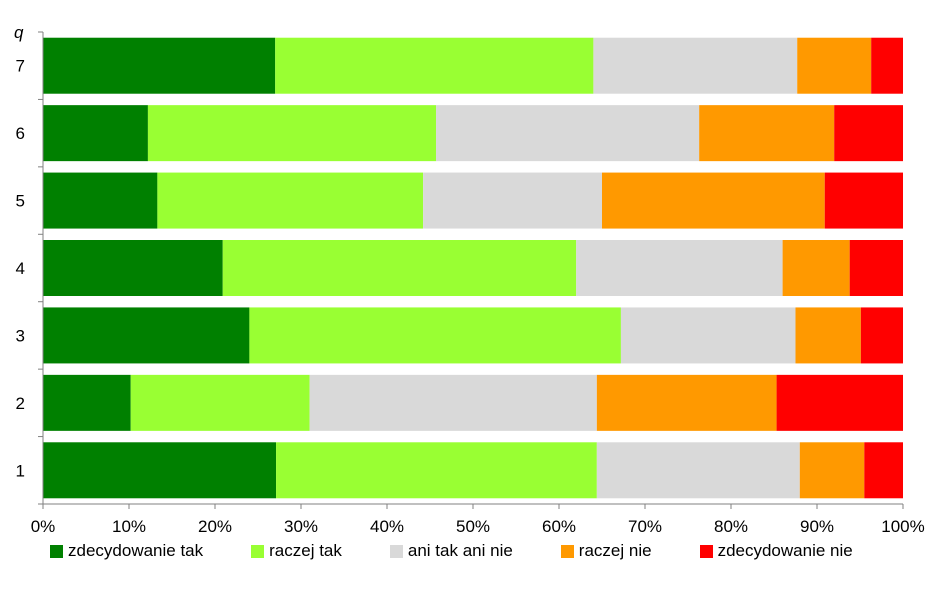  I want to click on legend-item: raczej nie, so click(606, 551).